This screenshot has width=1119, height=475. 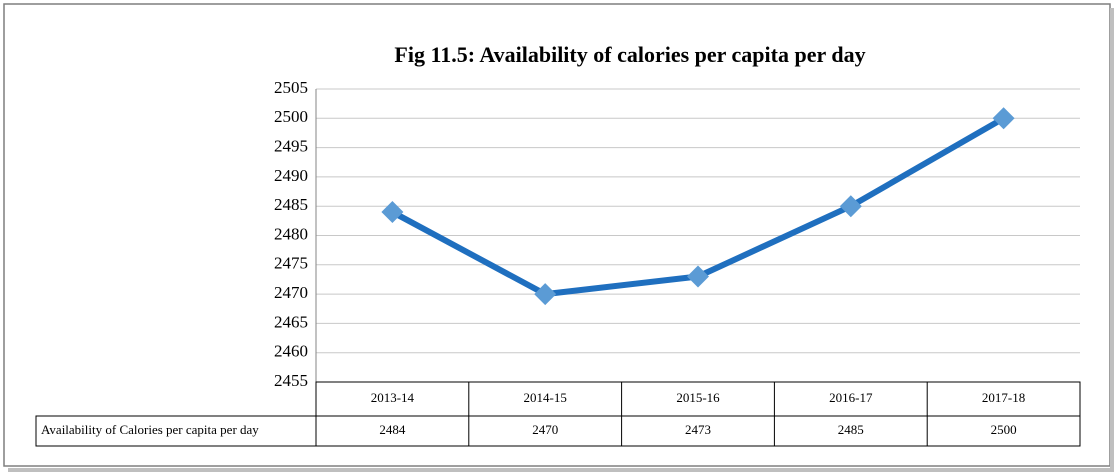 I want to click on table-value: 2485, so click(x=851, y=429).